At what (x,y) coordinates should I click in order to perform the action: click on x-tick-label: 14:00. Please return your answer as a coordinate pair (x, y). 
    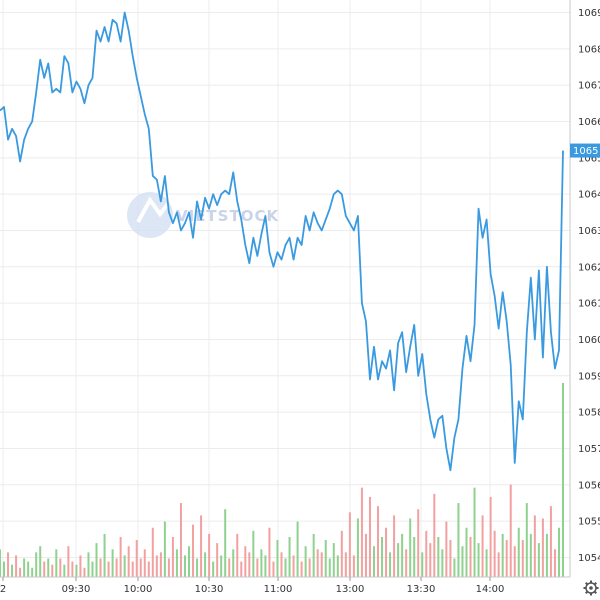
    Looking at the image, I should click on (490, 589).